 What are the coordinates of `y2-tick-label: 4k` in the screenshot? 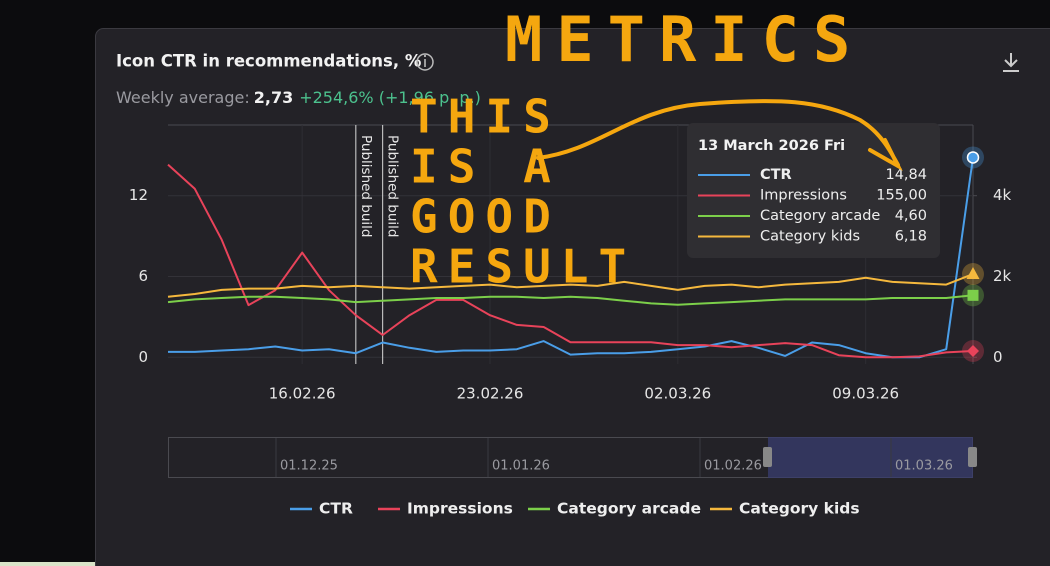 It's located at (1002, 195).